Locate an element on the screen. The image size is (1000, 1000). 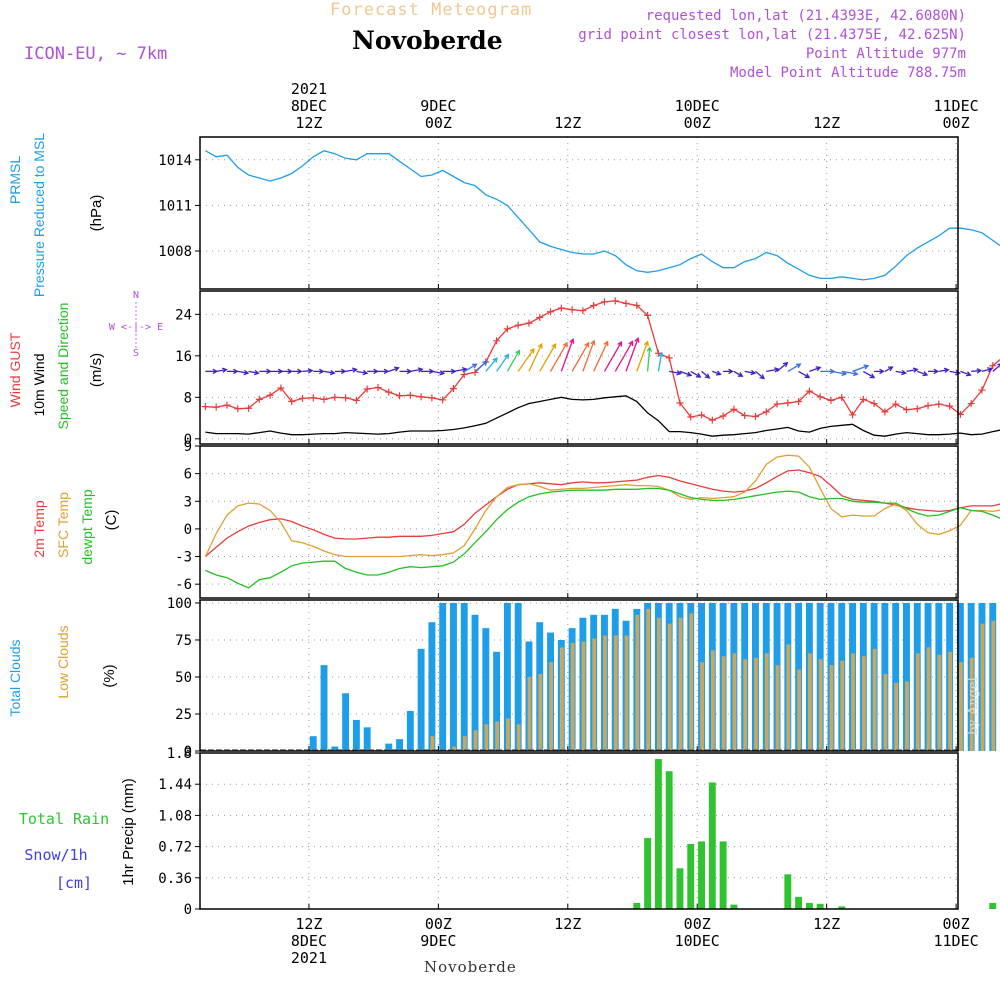
snow-unit-label: [cm] is located at coordinates (74, 883).